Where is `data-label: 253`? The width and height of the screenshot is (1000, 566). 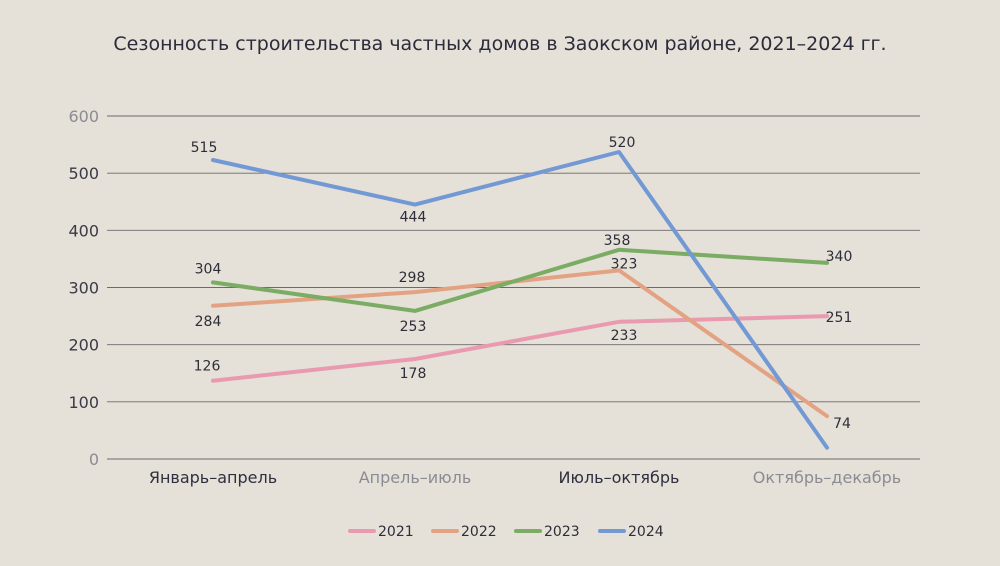 data-label: 253 is located at coordinates (413, 327).